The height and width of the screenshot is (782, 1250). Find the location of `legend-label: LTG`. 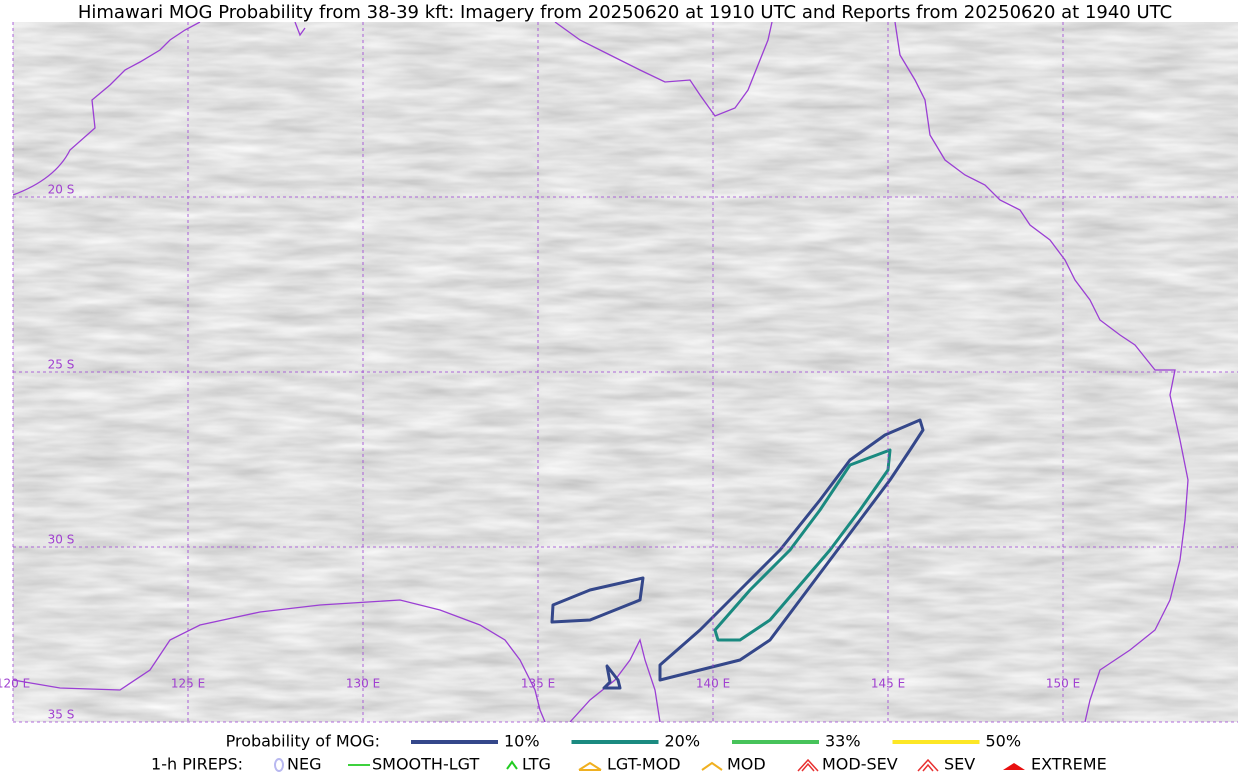

legend-label: LTG is located at coordinates (536, 764).